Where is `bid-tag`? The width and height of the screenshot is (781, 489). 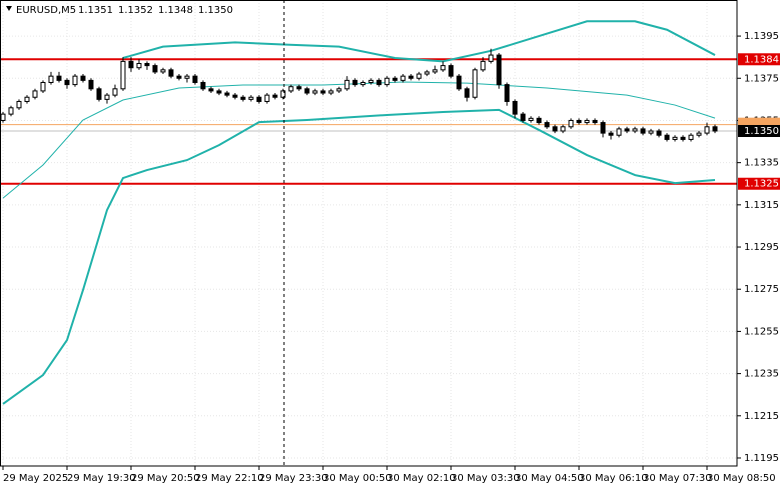 bid-tag is located at coordinates (759, 131).